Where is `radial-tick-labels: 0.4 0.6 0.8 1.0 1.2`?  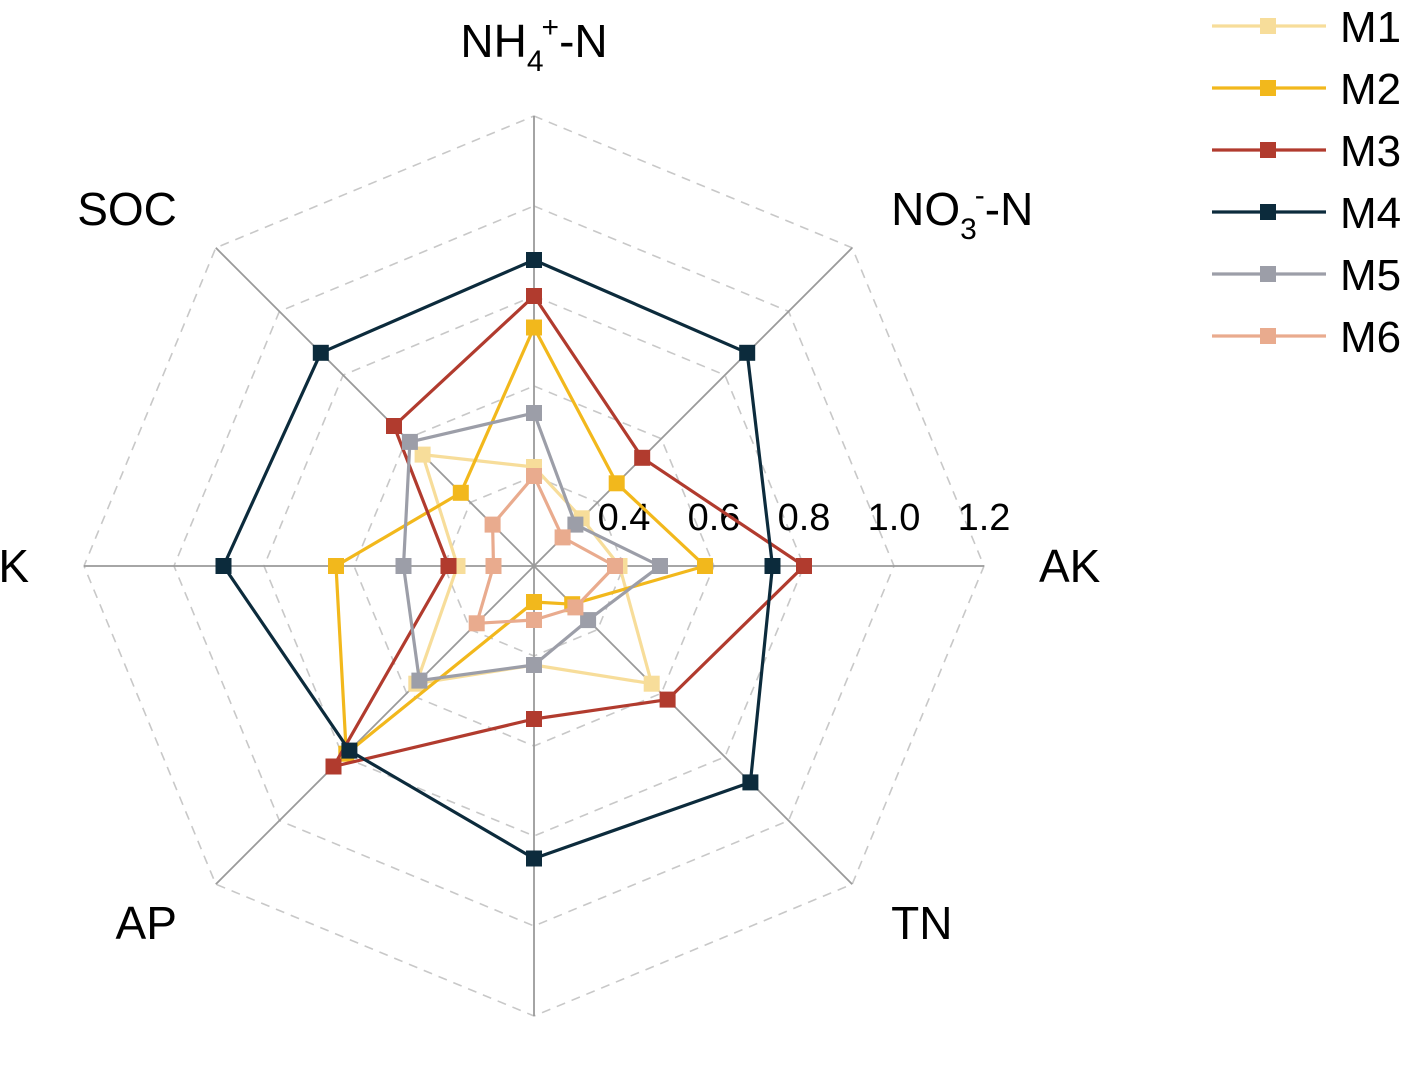
radial-tick-labels: 0.4 0.6 0.8 1.0 1.2 is located at coordinates (804, 518).